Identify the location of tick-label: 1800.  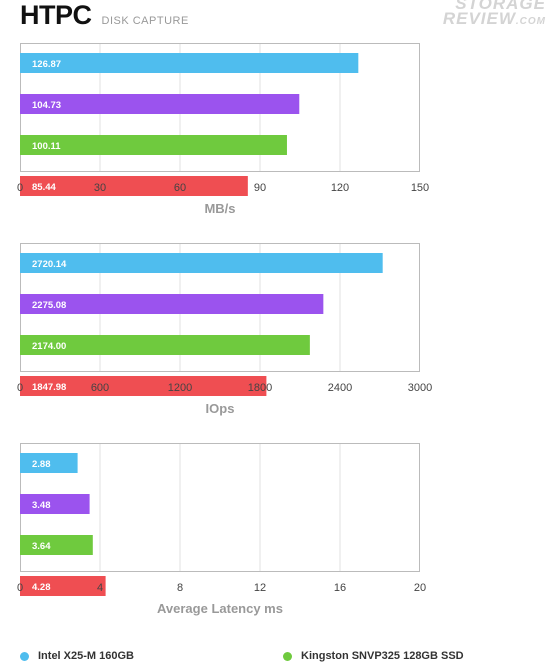
(260, 388).